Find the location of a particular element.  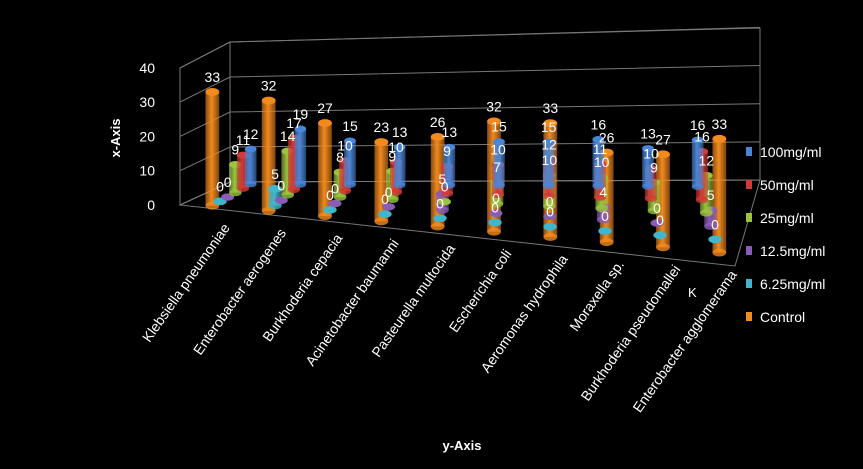

x-tick-label: Escherichia coli is located at coordinates (480, 290).